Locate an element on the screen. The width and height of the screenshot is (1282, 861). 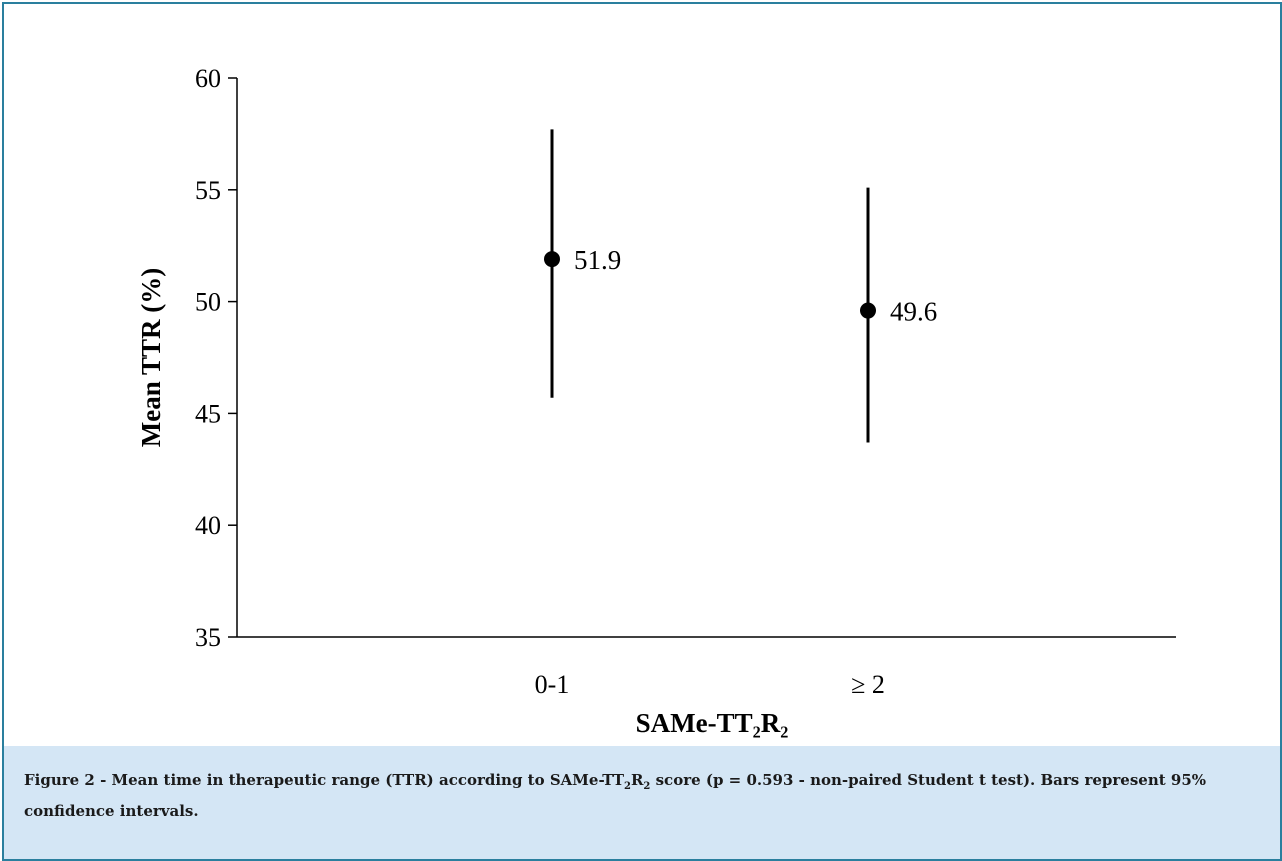
y-tick-label: 40 is located at coordinates (208, 525).